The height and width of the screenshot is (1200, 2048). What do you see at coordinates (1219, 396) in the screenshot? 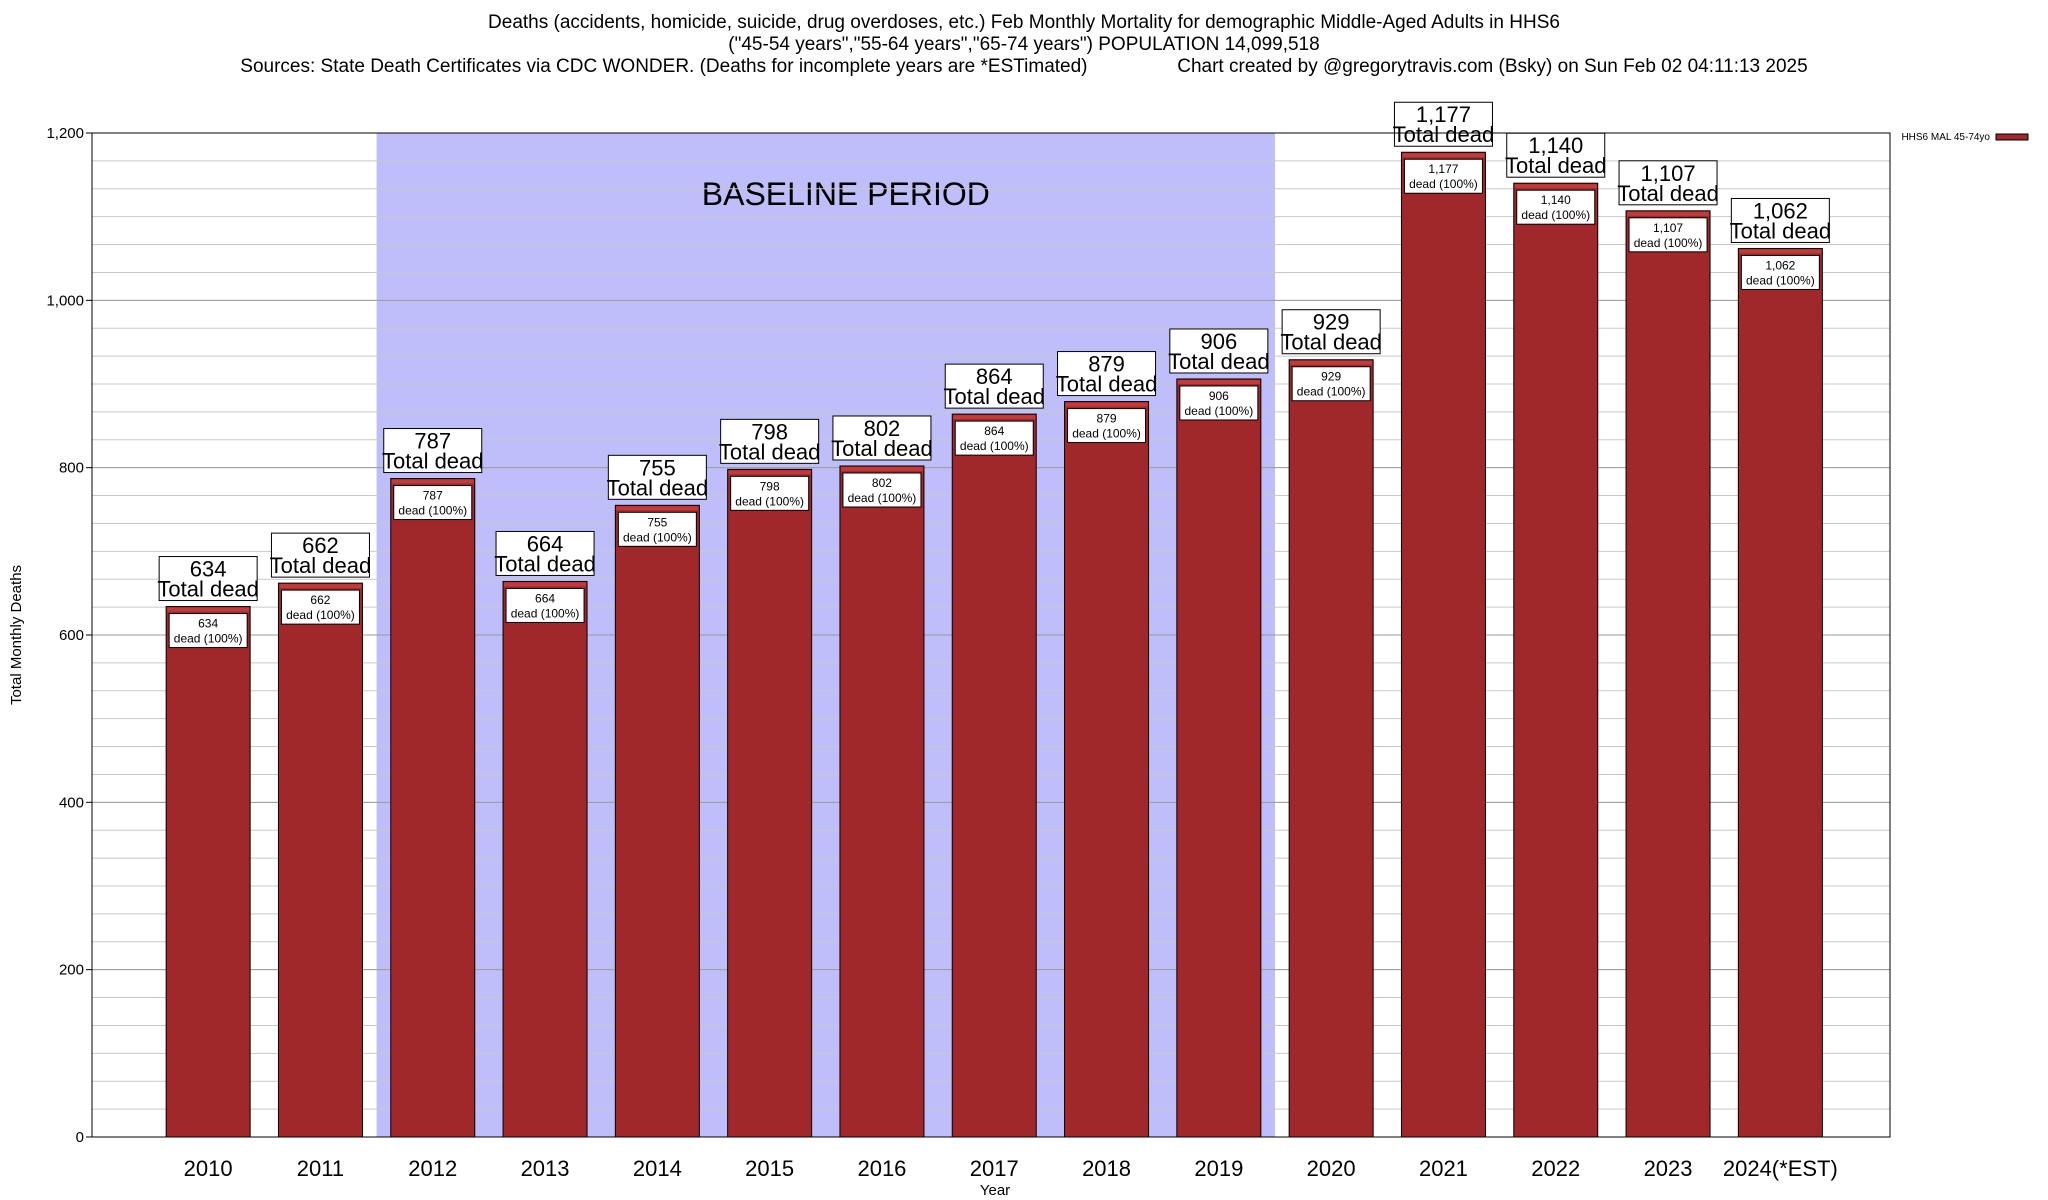
I see `inner-value-label: 906` at bounding box center [1219, 396].